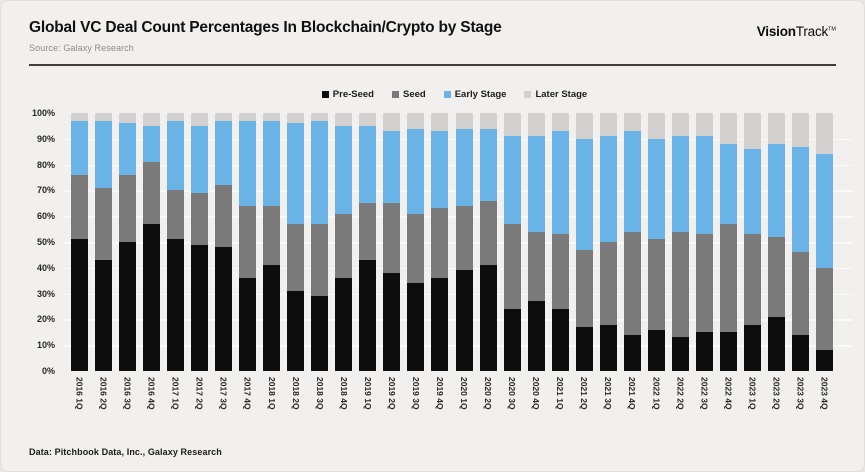  What do you see at coordinates (395, 94) in the screenshot?
I see `legend-swatch-seed` at bounding box center [395, 94].